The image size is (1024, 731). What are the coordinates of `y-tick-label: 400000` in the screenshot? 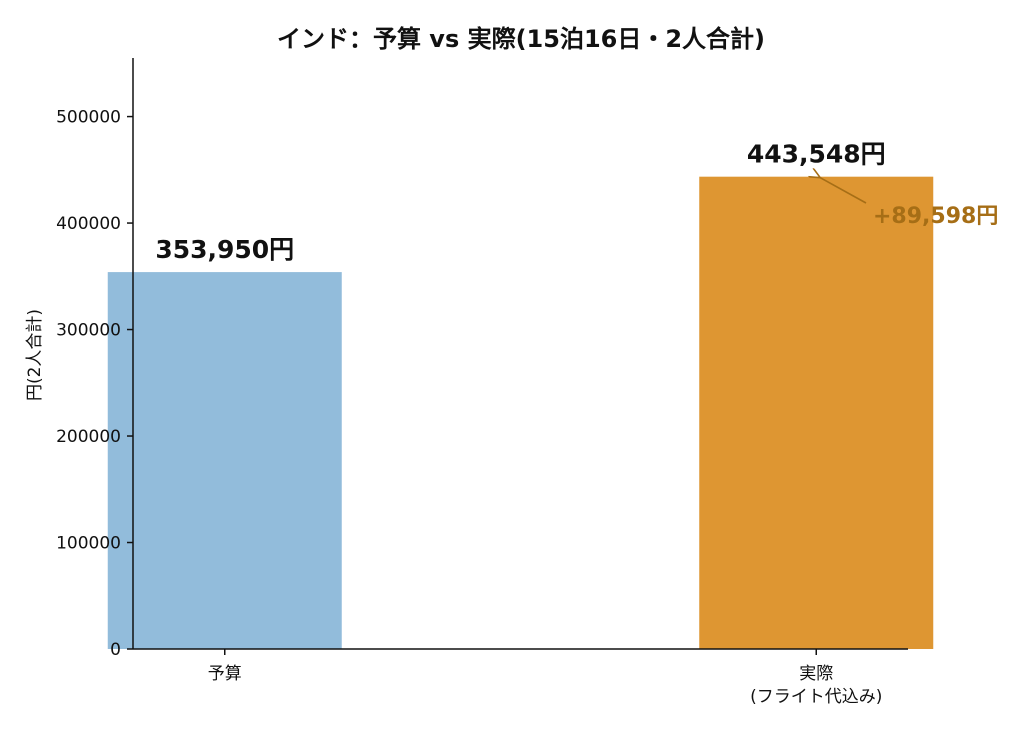 It's located at (88, 224).